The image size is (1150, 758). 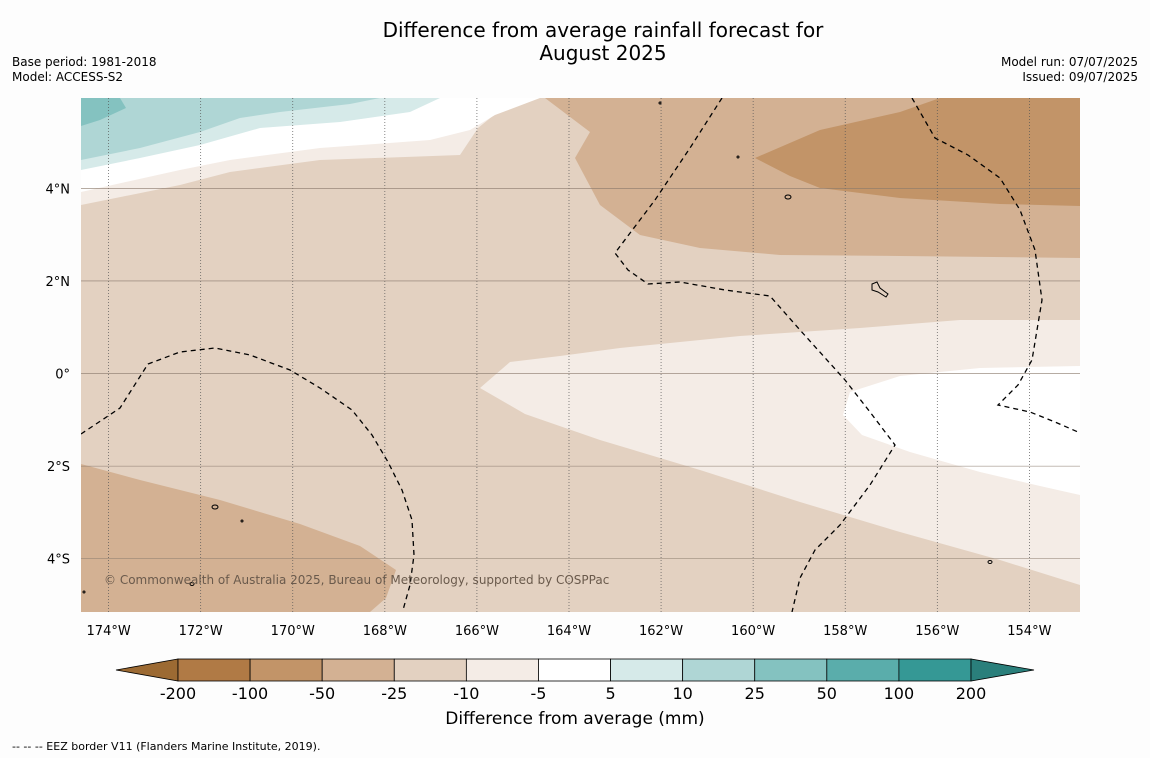 I want to click on latitude-labels: 4°N 2°N 0° 2°S 4°S, so click(x=58, y=374).